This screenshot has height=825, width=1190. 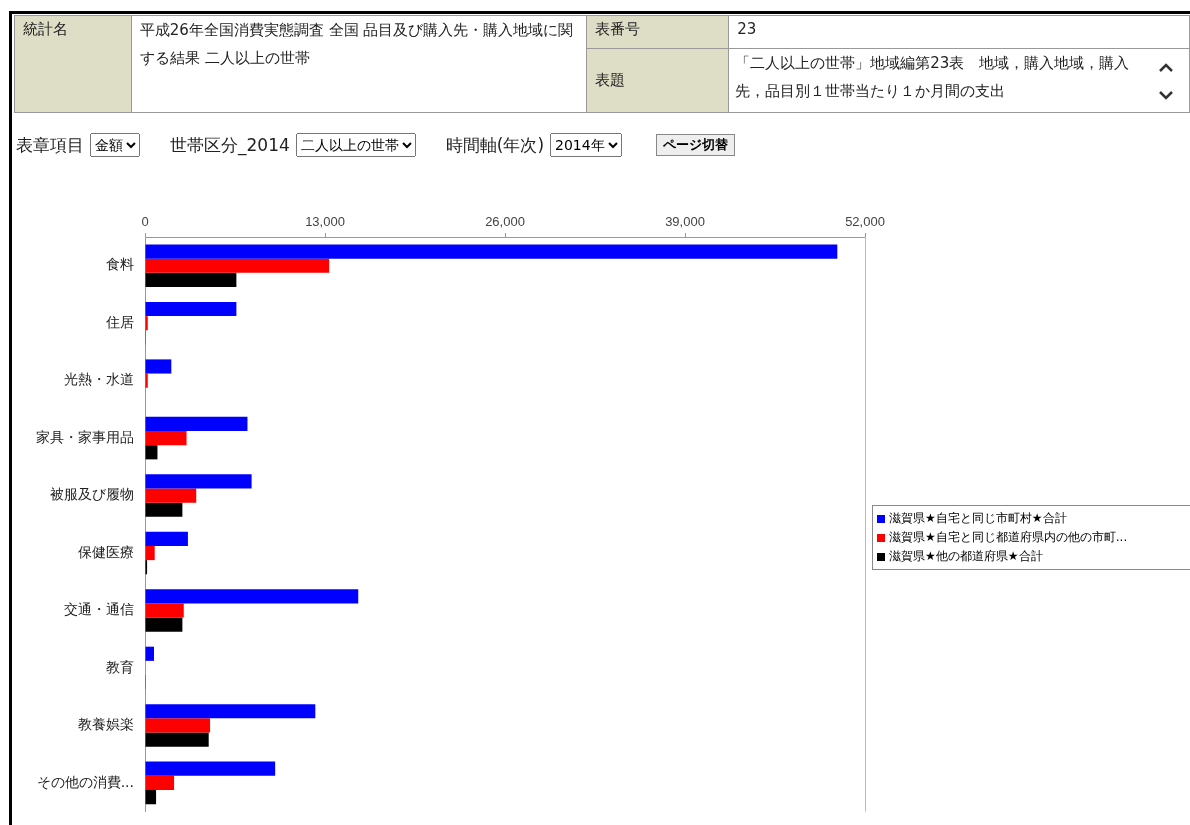 I want to click on y-tick-label: 住居, so click(x=119, y=321).